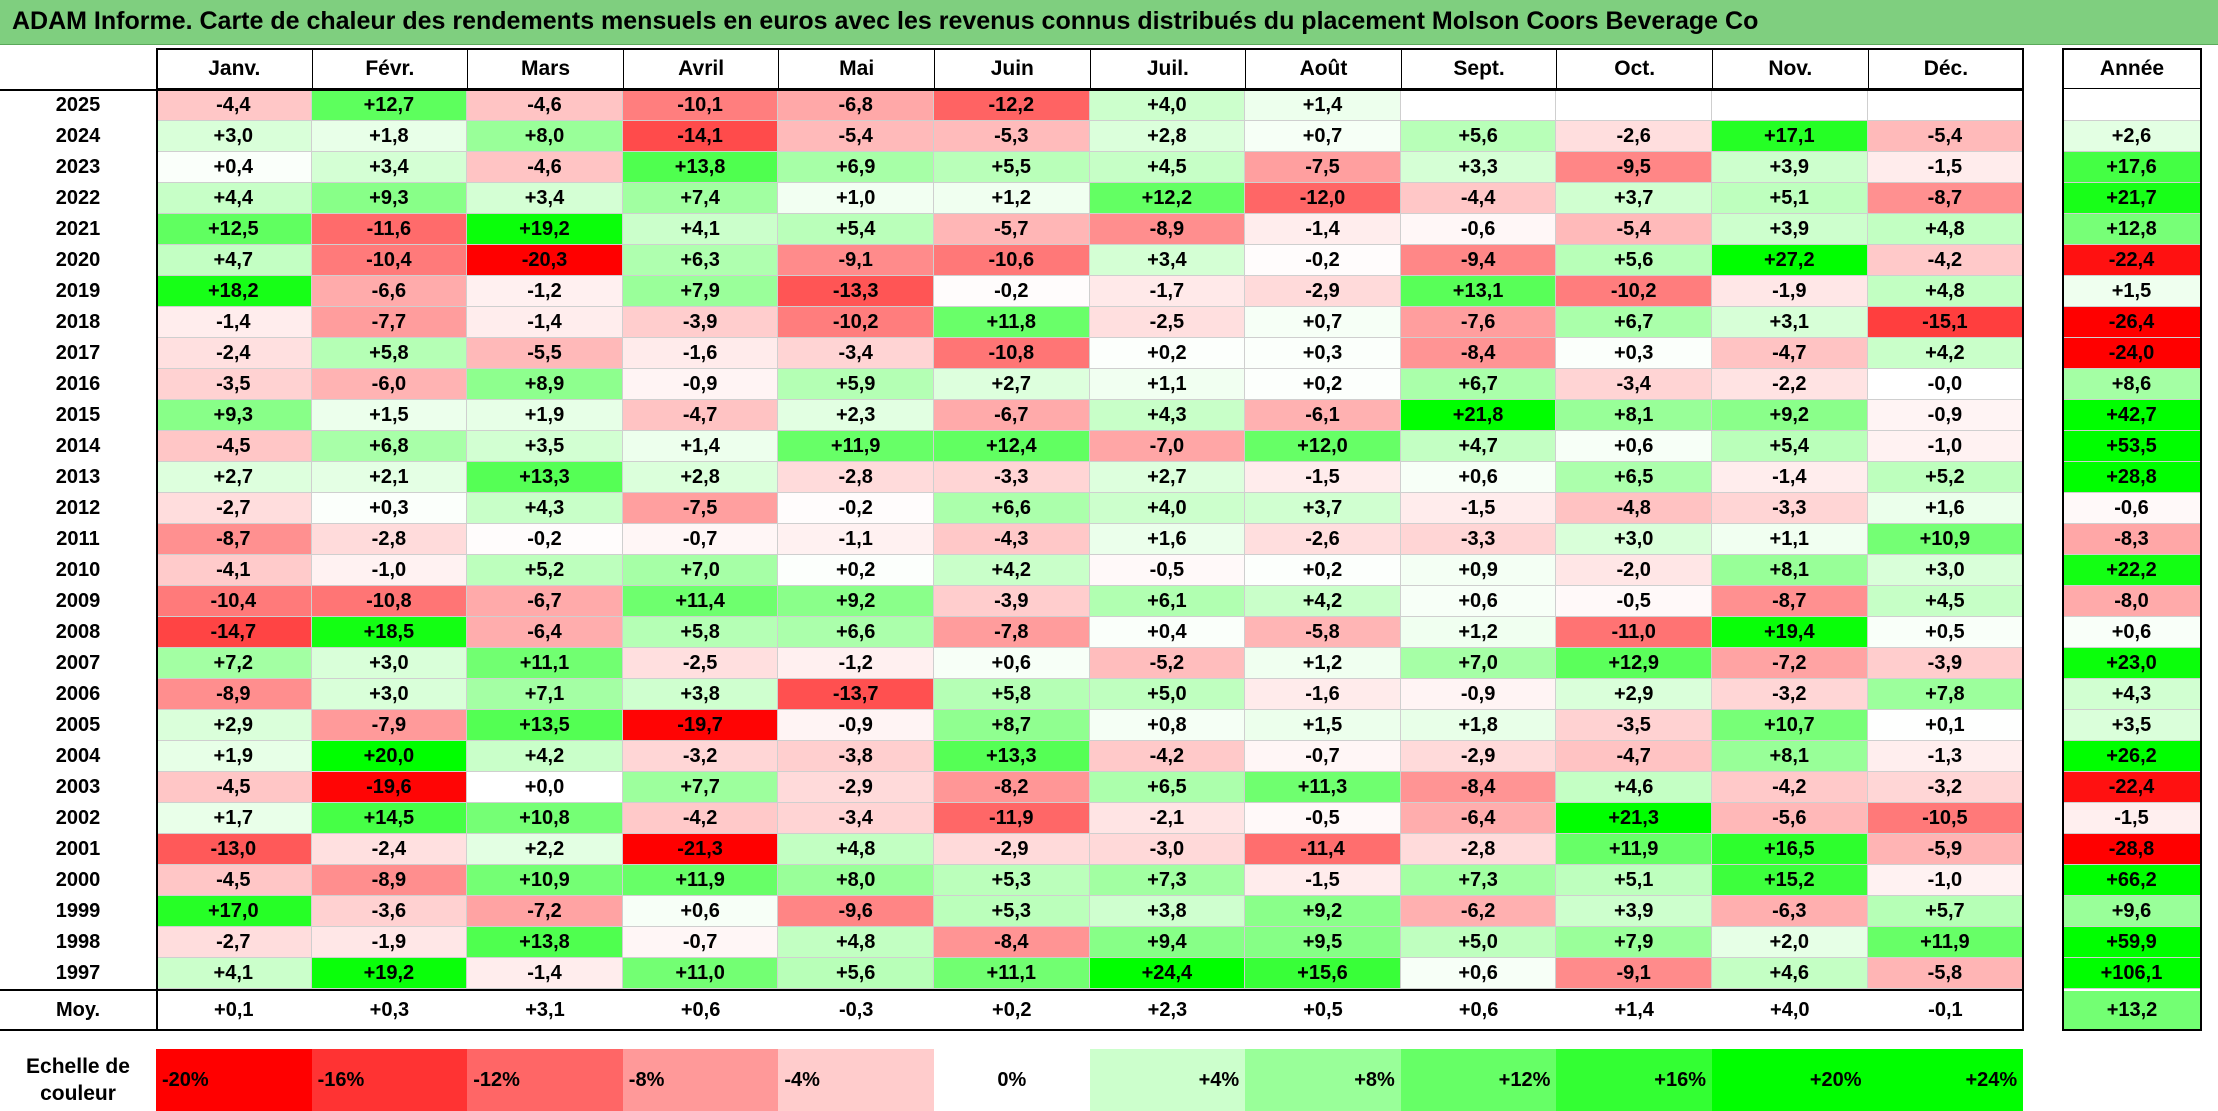  I want to click on heatmap-cell: -10,4, so click(234, 601).